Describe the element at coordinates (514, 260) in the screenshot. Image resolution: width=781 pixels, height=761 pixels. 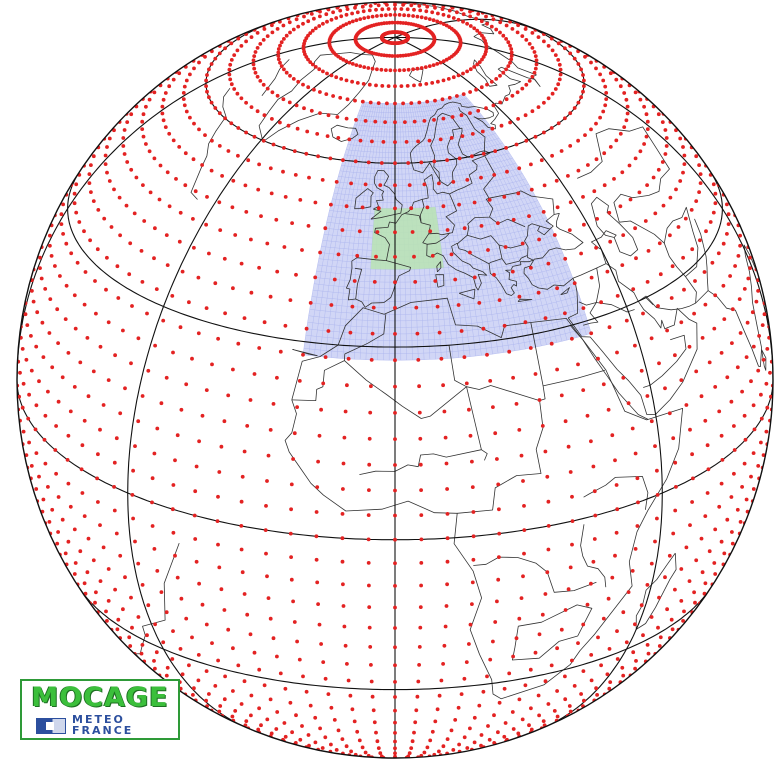
I see `coastline-europe-borders-sample9` at that location.